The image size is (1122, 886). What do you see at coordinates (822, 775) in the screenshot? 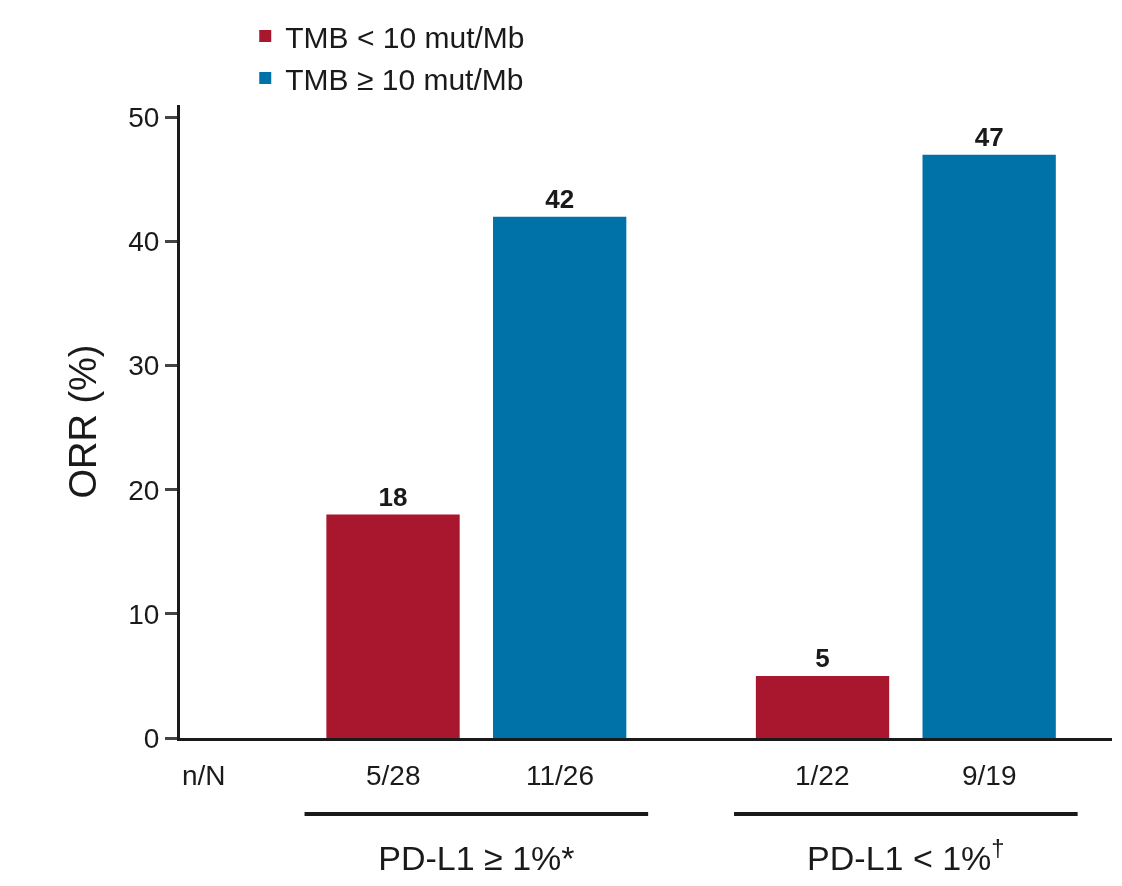
I see `text: 1/22` at bounding box center [822, 775].